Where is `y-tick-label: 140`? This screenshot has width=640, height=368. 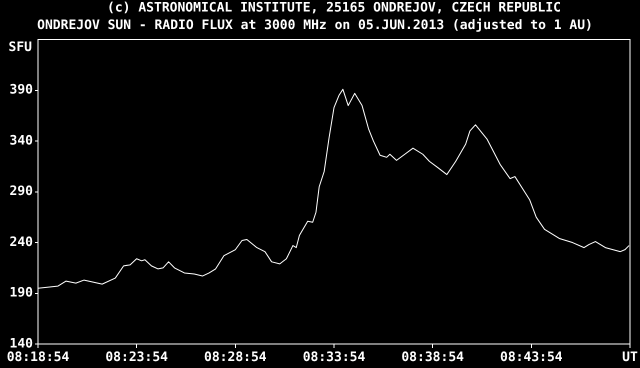 y-tick-label: 140 is located at coordinates (22, 344).